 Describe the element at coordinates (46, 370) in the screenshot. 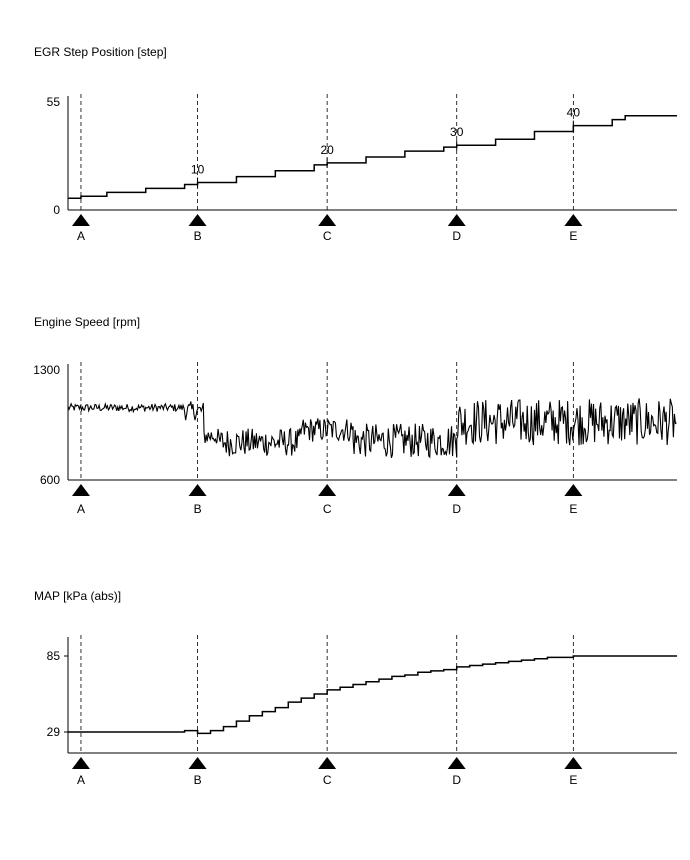

I see `y-tick-label: 1300` at that location.